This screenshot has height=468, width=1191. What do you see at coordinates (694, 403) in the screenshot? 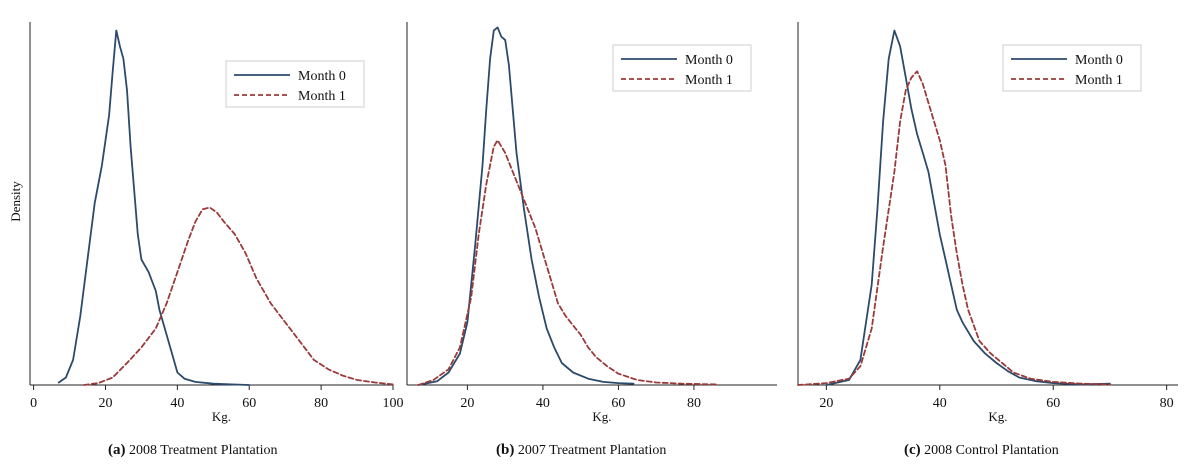
I see `x-tick-label-b-3: 80` at bounding box center [694, 403].